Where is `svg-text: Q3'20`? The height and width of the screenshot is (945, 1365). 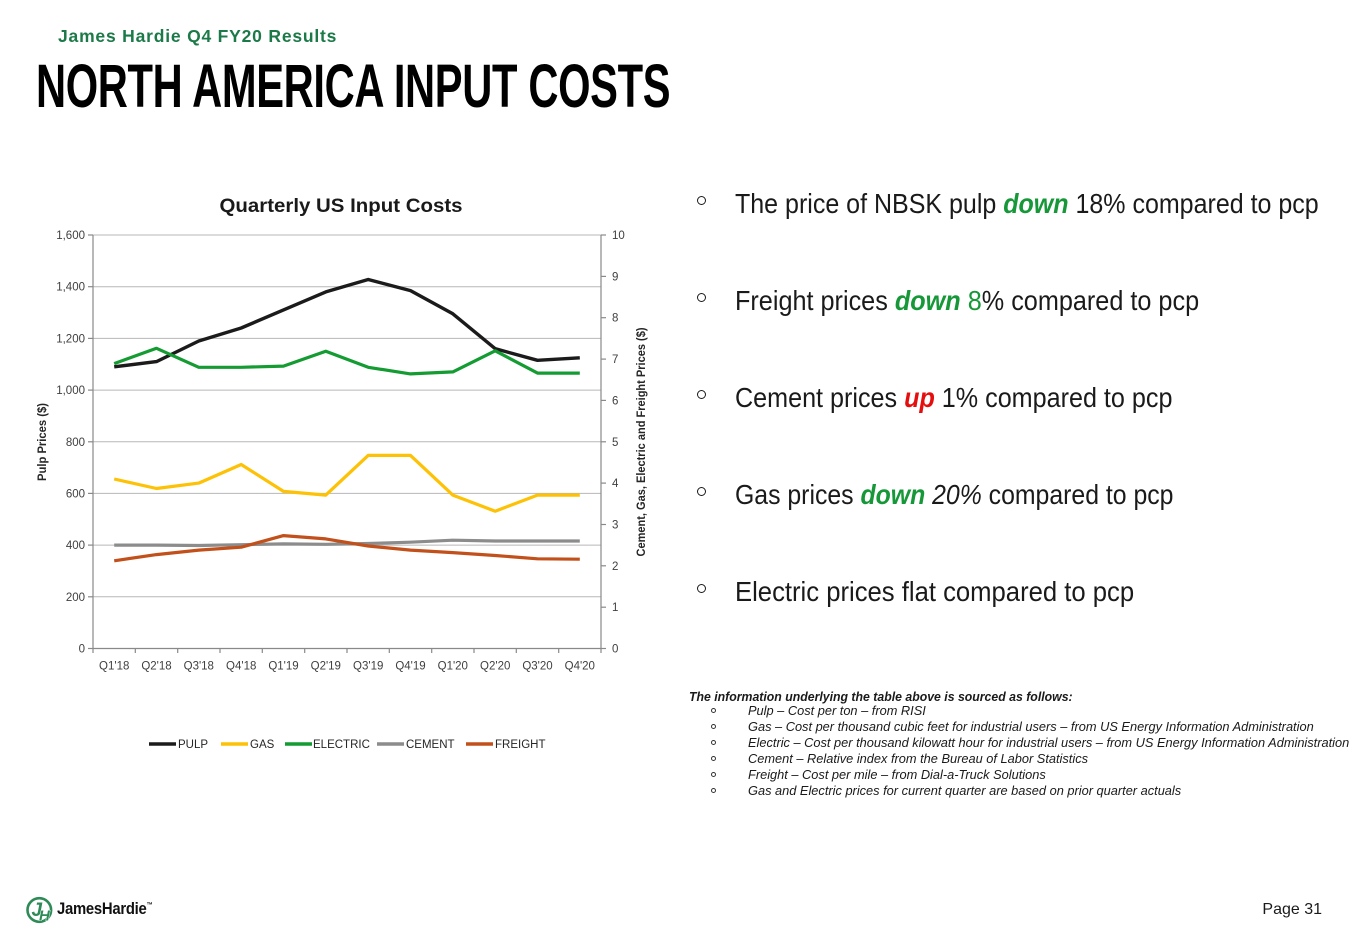
svg-text: Q3'20 is located at coordinates (537, 667).